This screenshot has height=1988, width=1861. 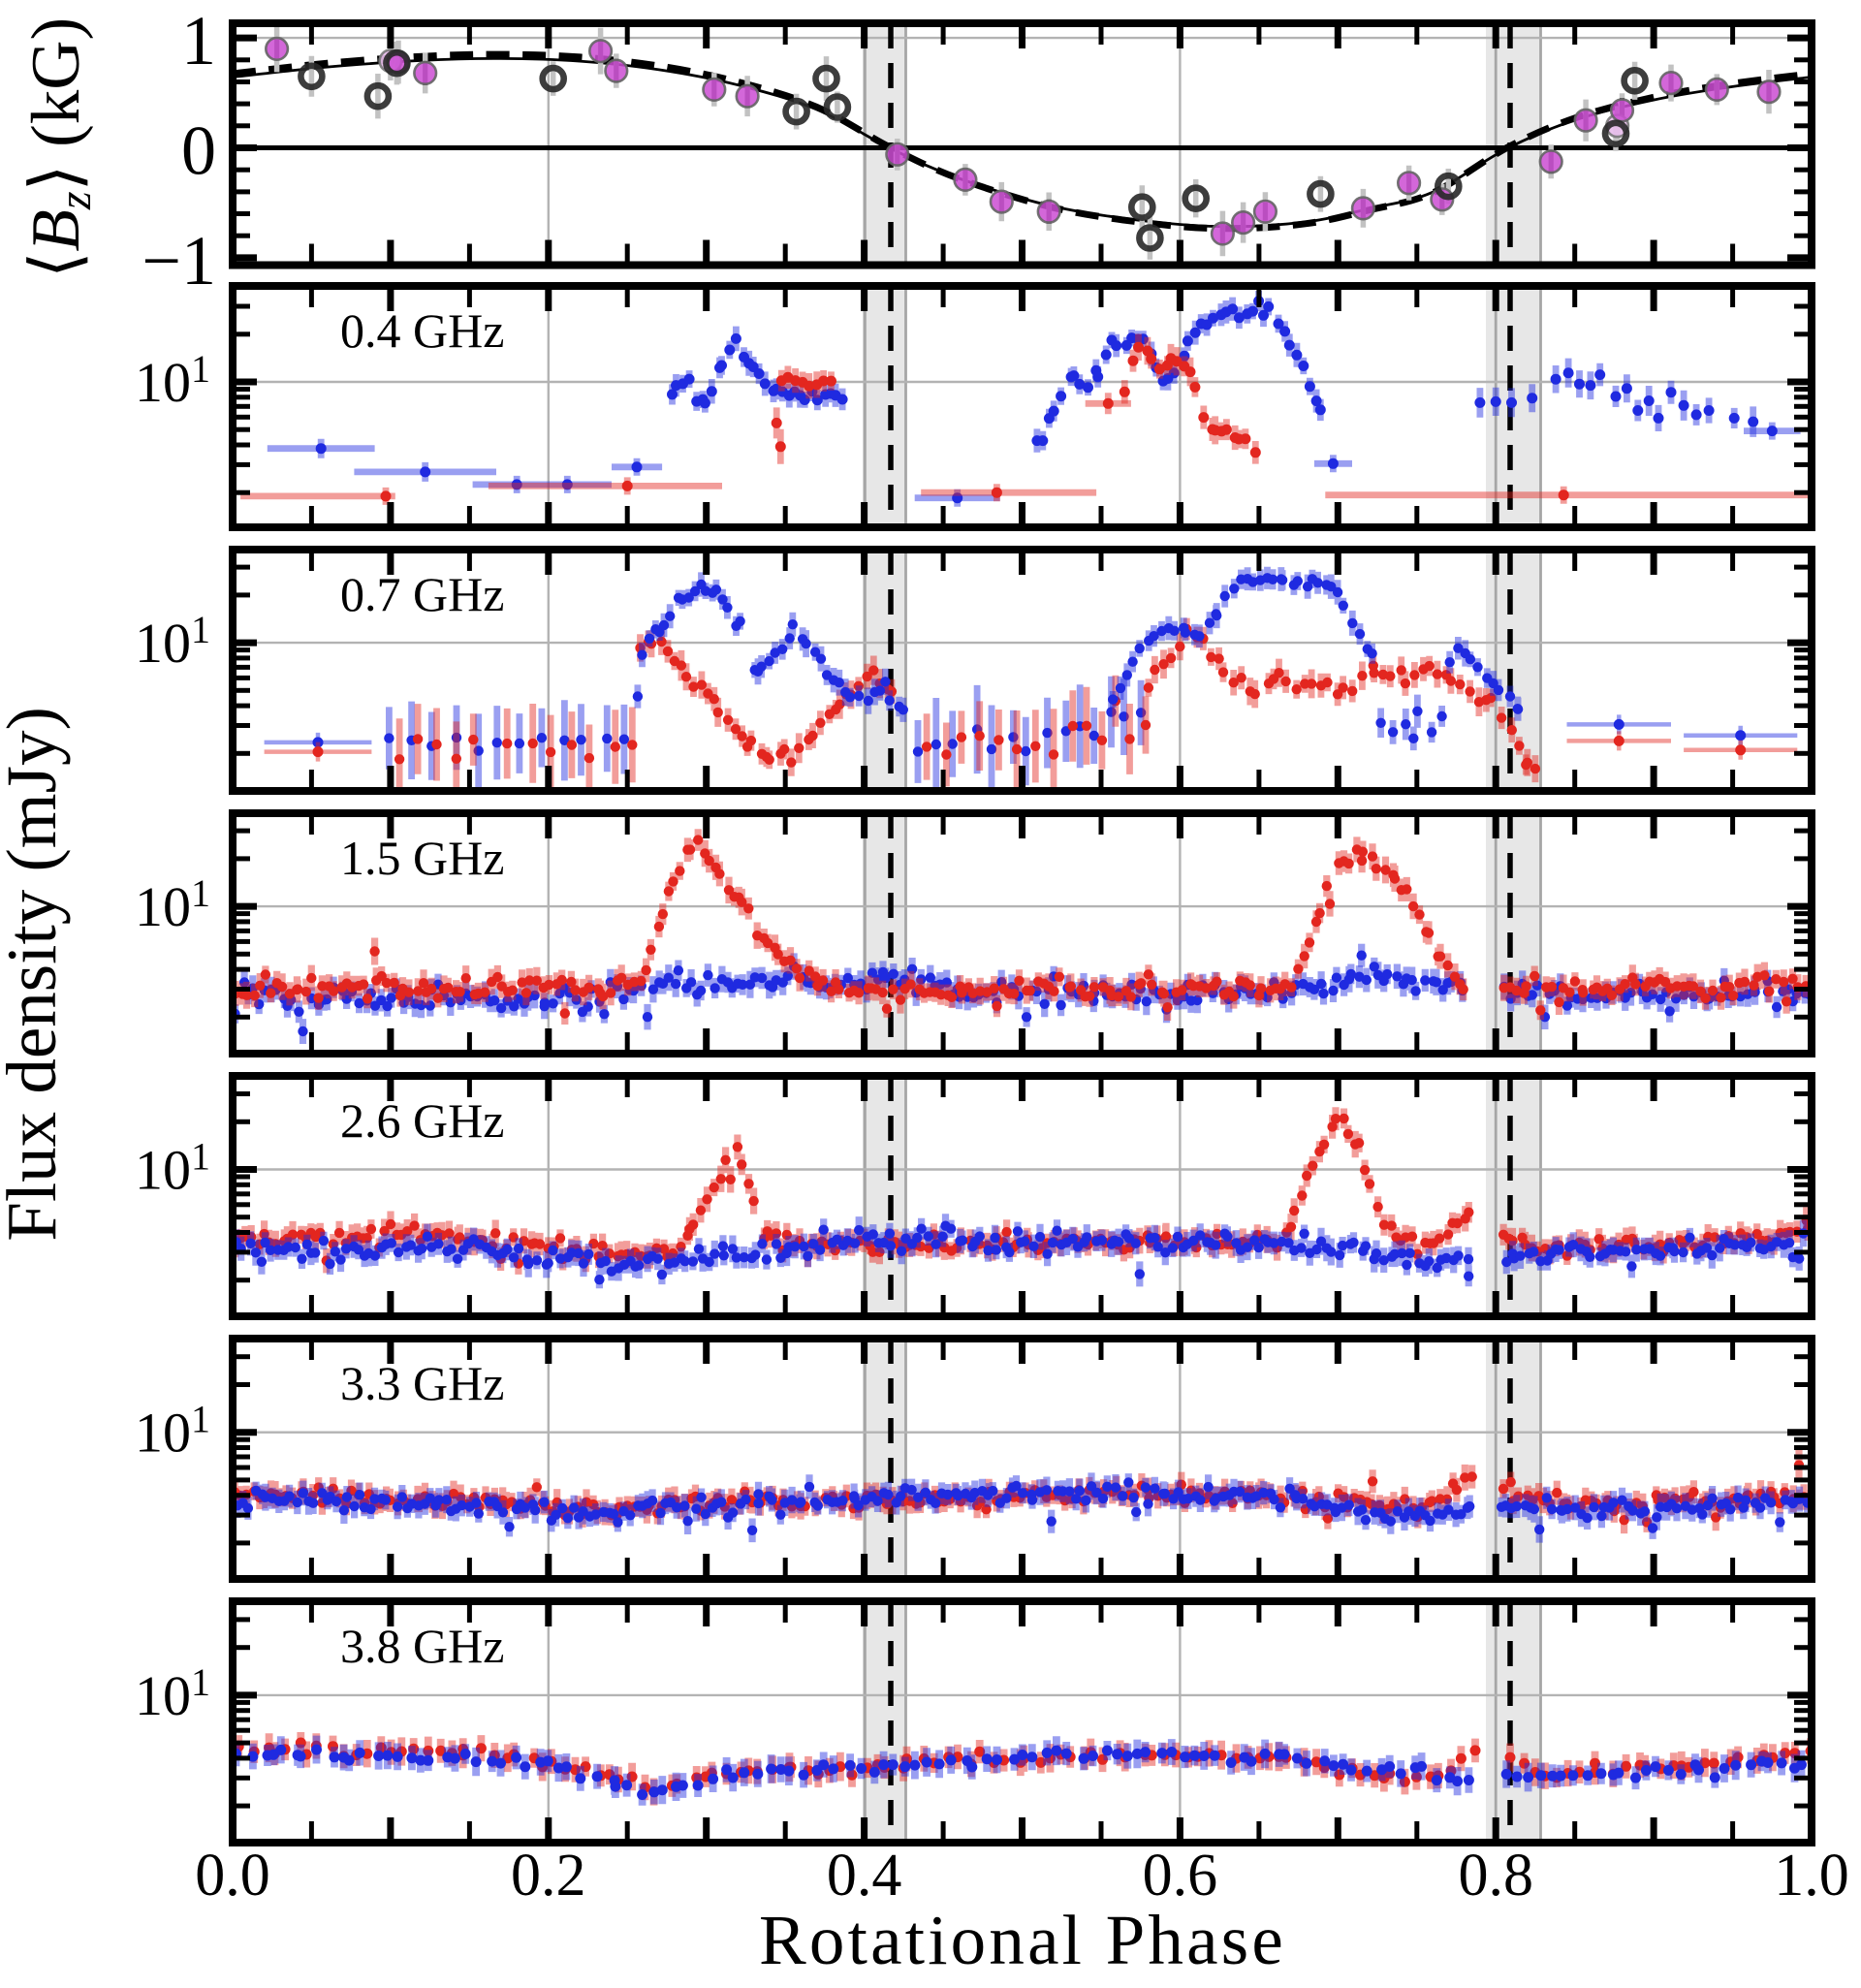 I want to click on svg-text: 0.0, so click(x=232, y=1876).